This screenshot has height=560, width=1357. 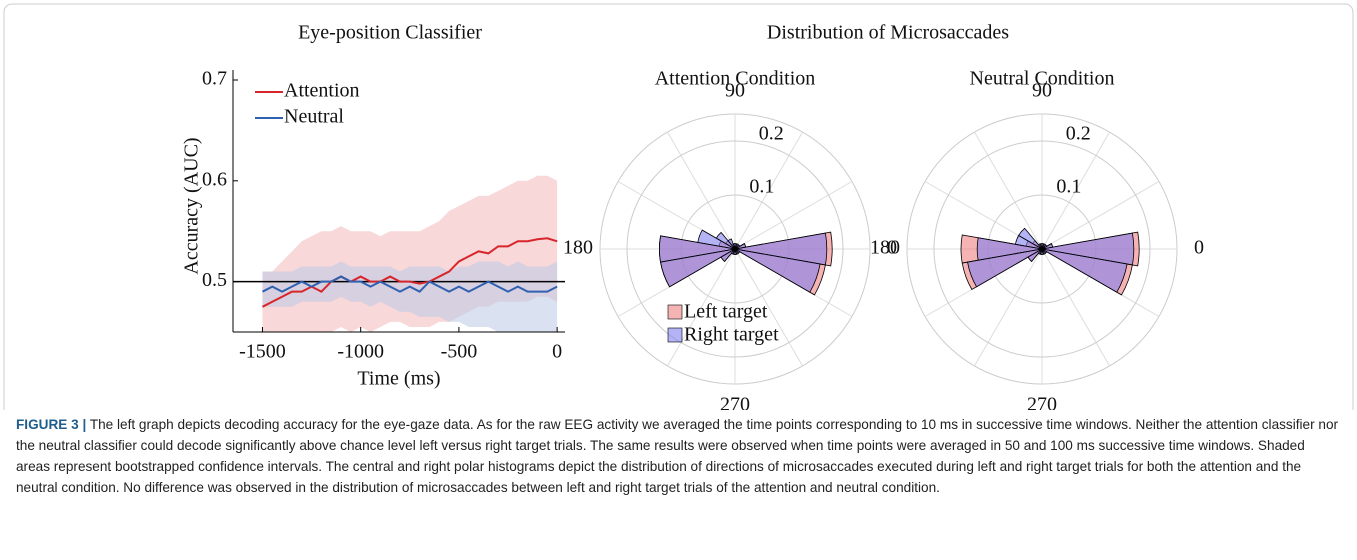 What do you see at coordinates (322, 91) in the screenshot?
I see `legend-label: Attention` at bounding box center [322, 91].